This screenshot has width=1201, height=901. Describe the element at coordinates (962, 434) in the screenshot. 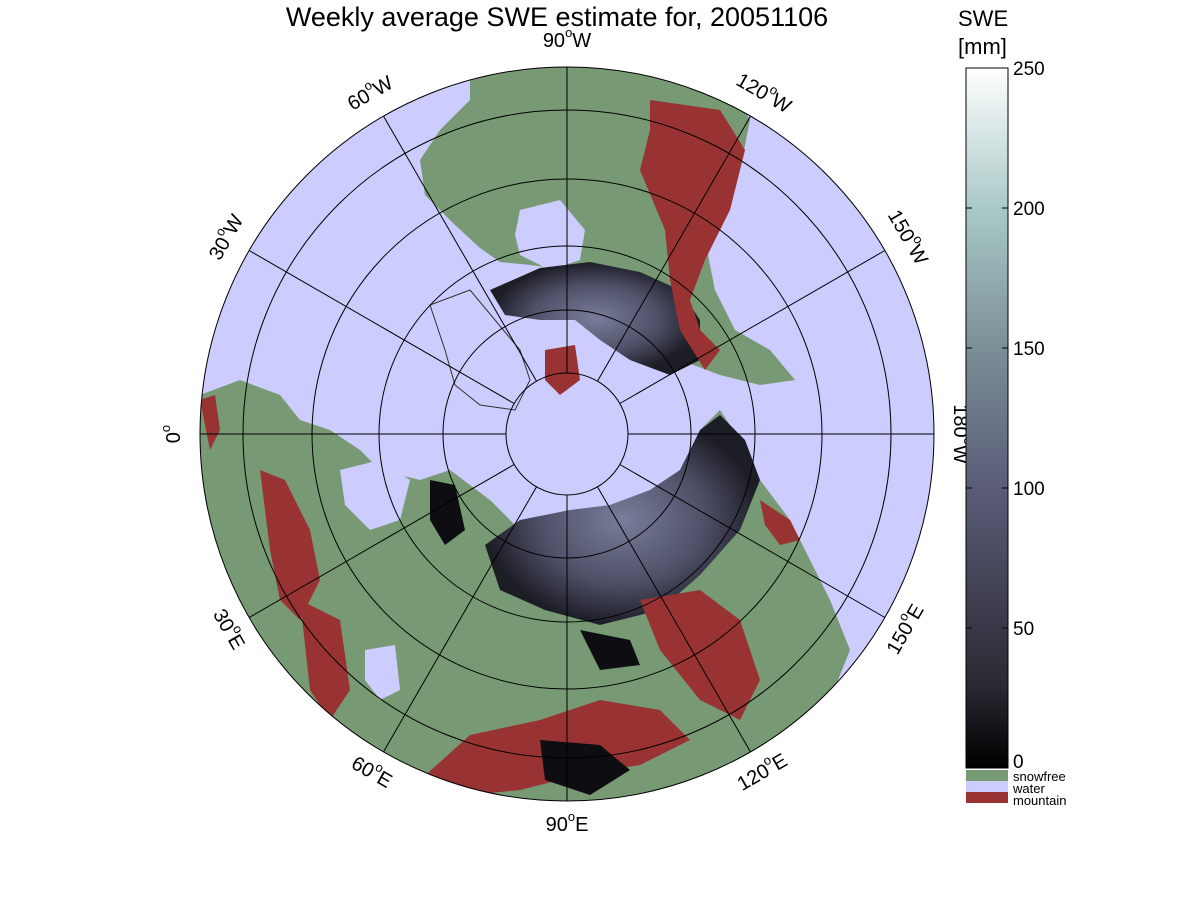

I see `longitude-label: 180oW` at that location.